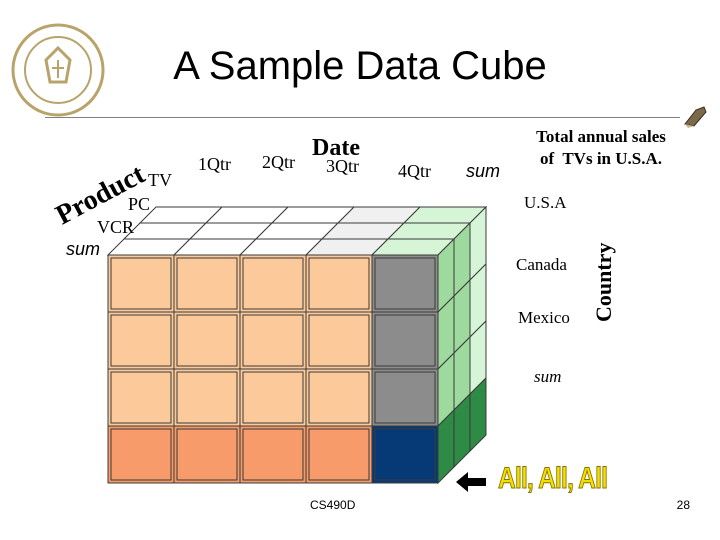 This screenshot has height=540, width=720. I want to click on country-label-sum: sum, so click(547, 376).